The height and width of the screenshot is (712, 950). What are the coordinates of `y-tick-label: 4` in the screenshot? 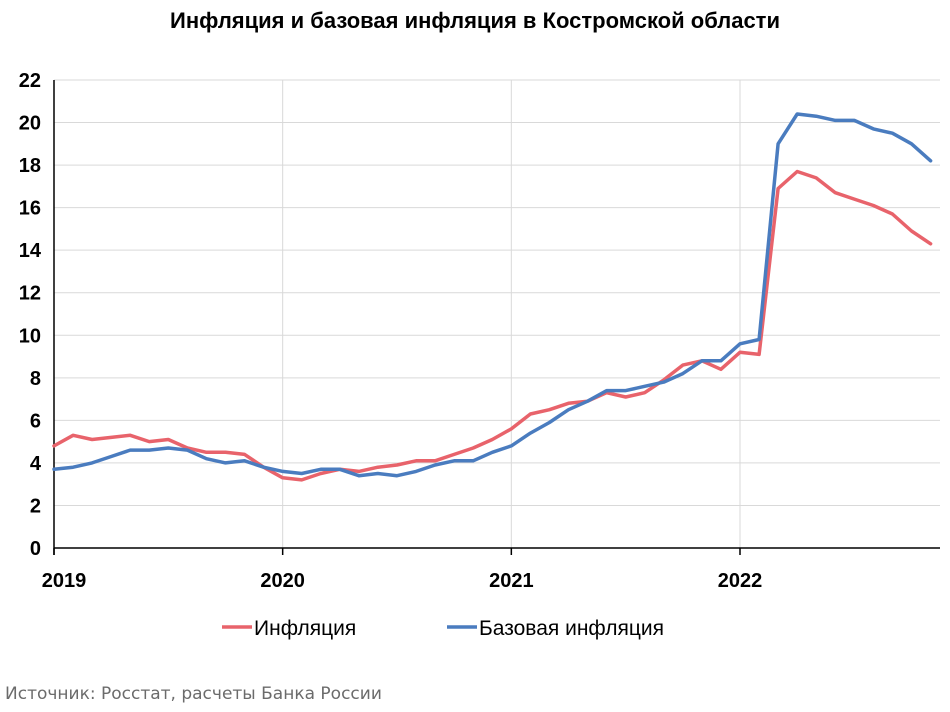 It's located at (36, 464).